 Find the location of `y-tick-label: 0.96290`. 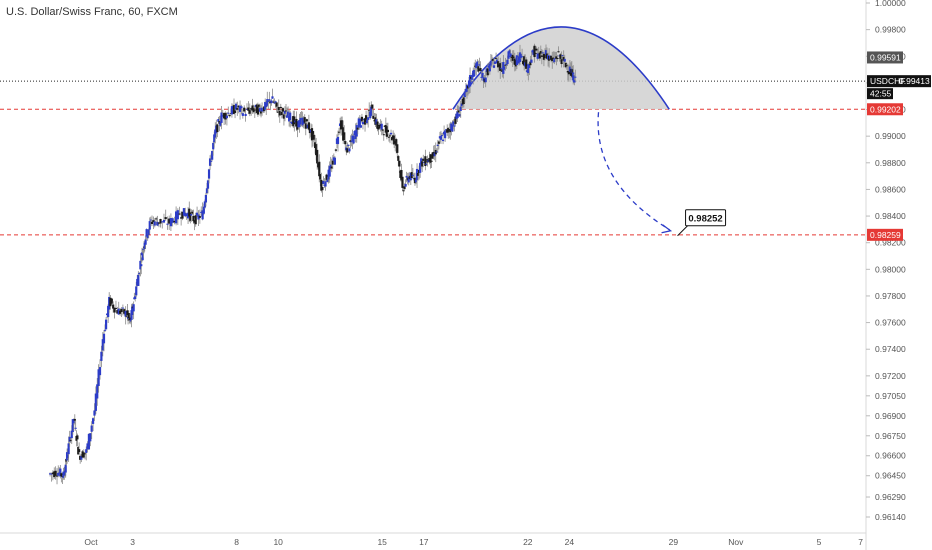

y-tick-label: 0.96290 is located at coordinates (890, 497).